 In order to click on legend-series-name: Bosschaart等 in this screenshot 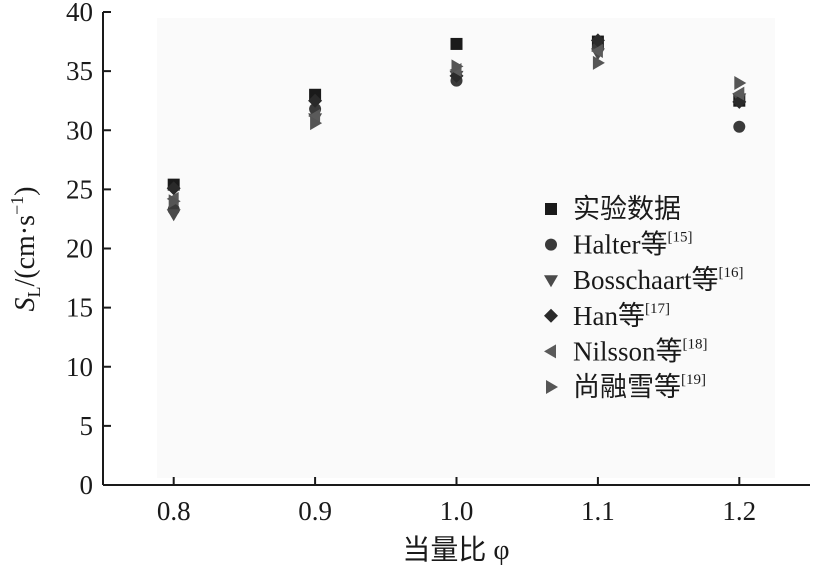, I will do `click(645, 280)`.